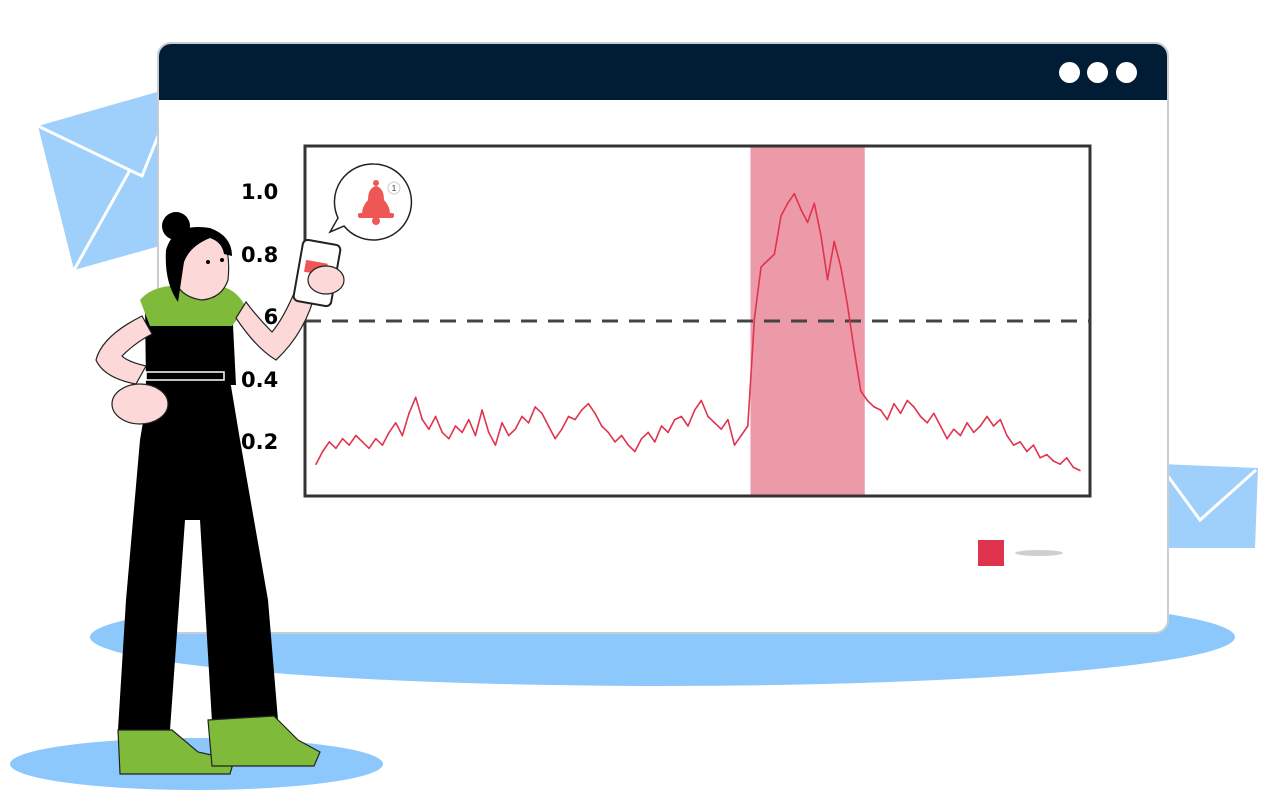 The width and height of the screenshot is (1281, 807). I want to click on notification-badge, so click(394, 188).